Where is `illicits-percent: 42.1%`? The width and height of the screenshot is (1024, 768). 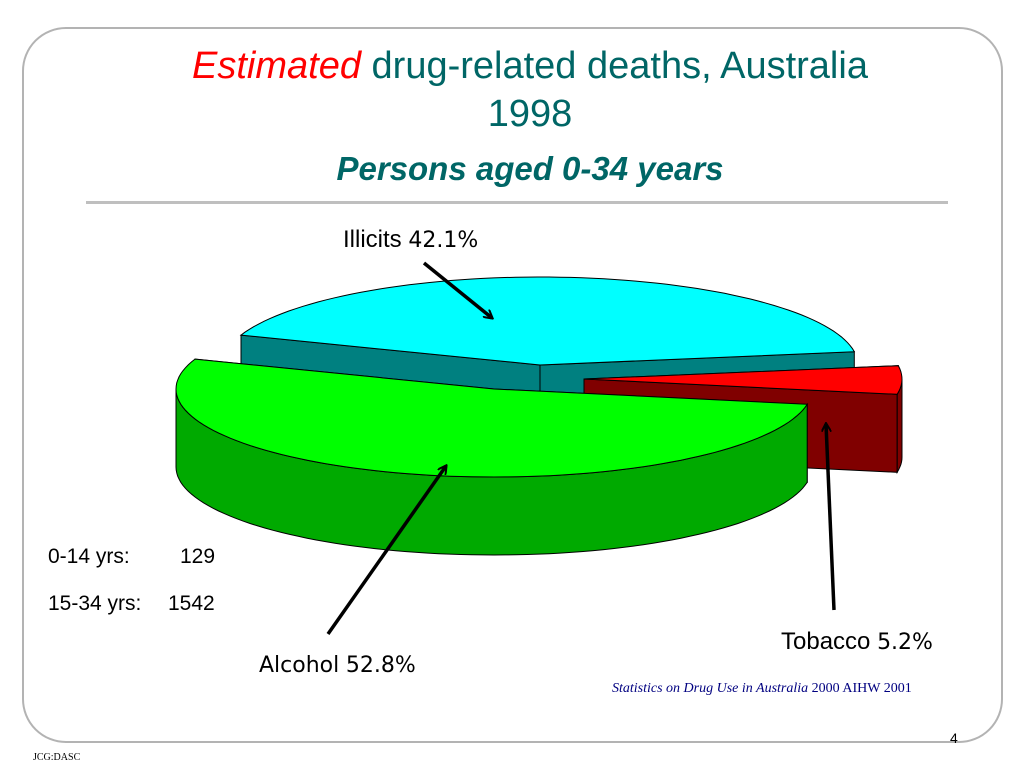
illicits-percent: 42.1% is located at coordinates (443, 240).